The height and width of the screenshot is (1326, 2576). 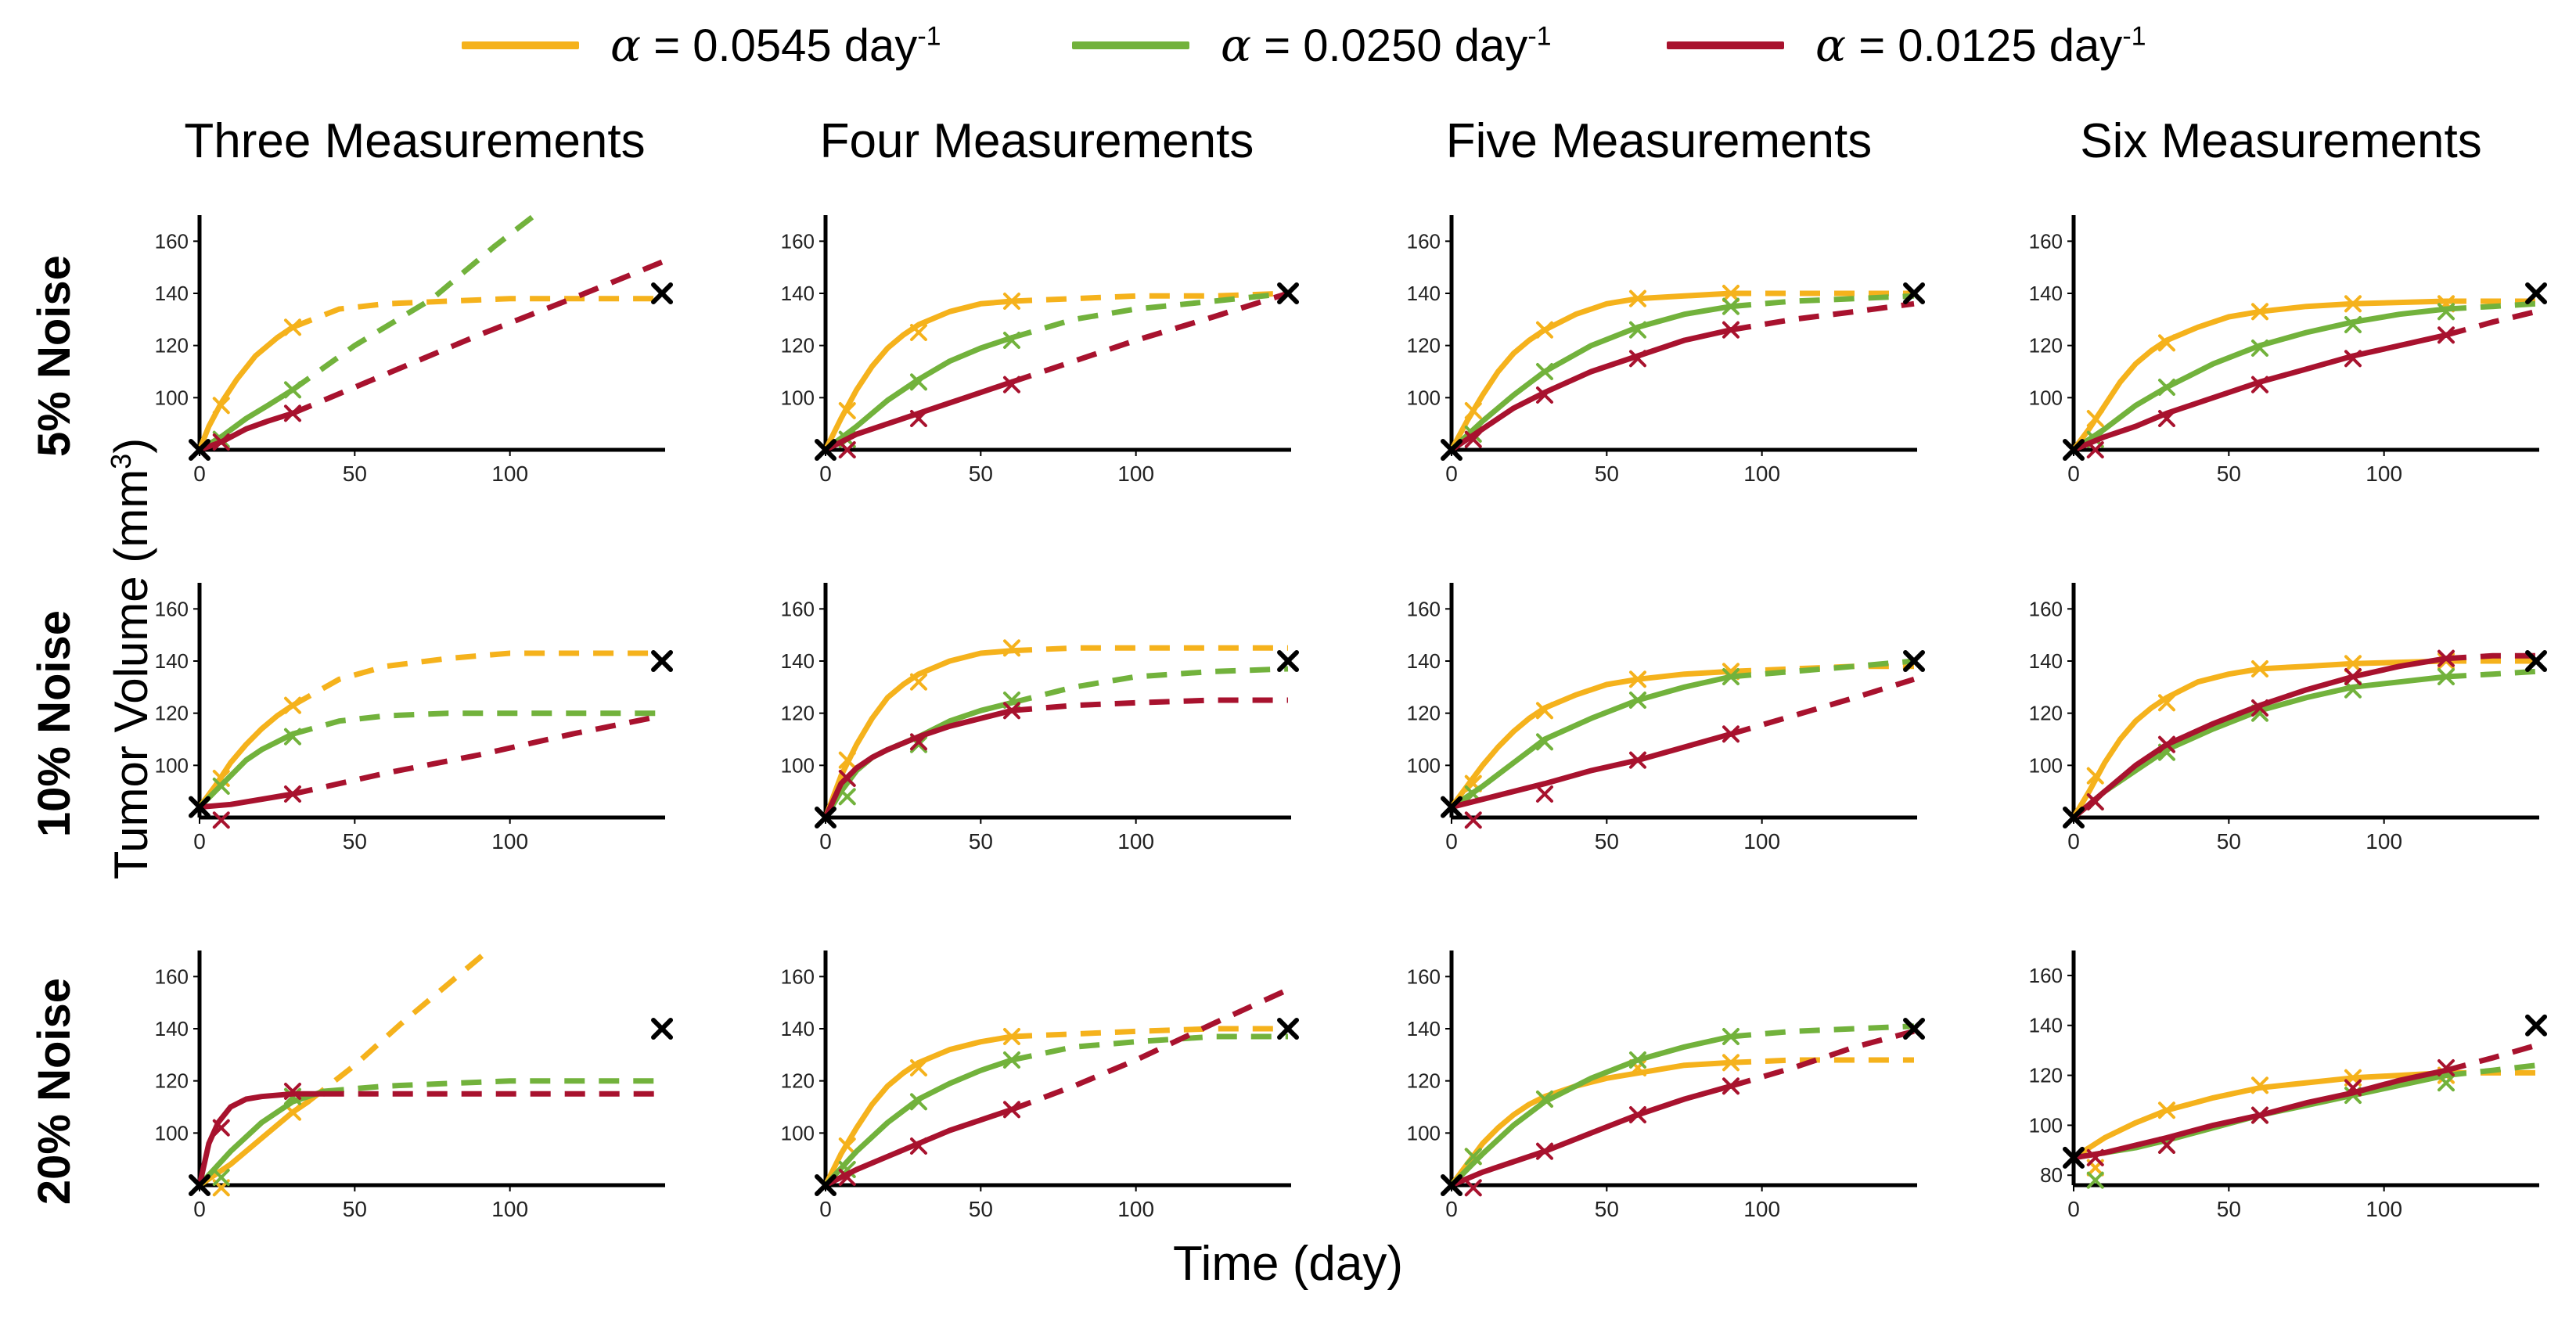 I want to click on panel-1-4: 100 120 140 160 0 50 100, so click(x=2288, y=350).